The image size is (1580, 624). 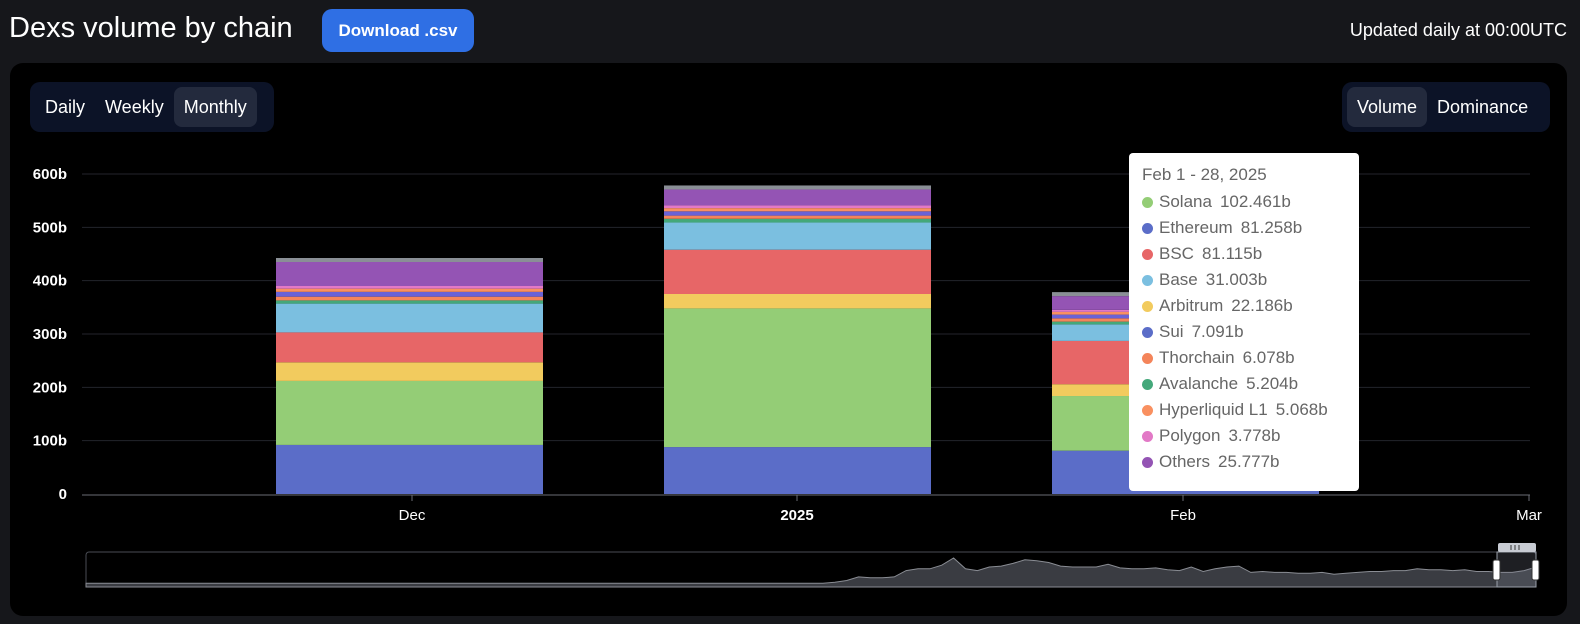 What do you see at coordinates (1529, 515) in the screenshot?
I see `x-tick-label: Mar` at bounding box center [1529, 515].